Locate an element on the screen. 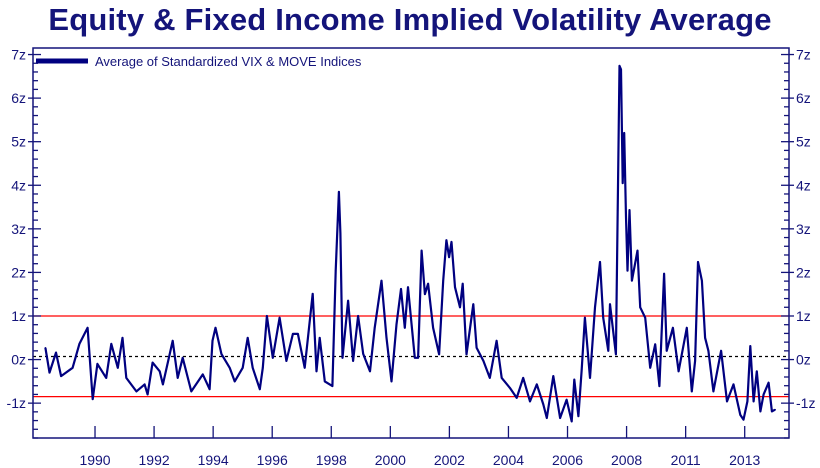  x-tick-label: 2004 is located at coordinates (508, 460).